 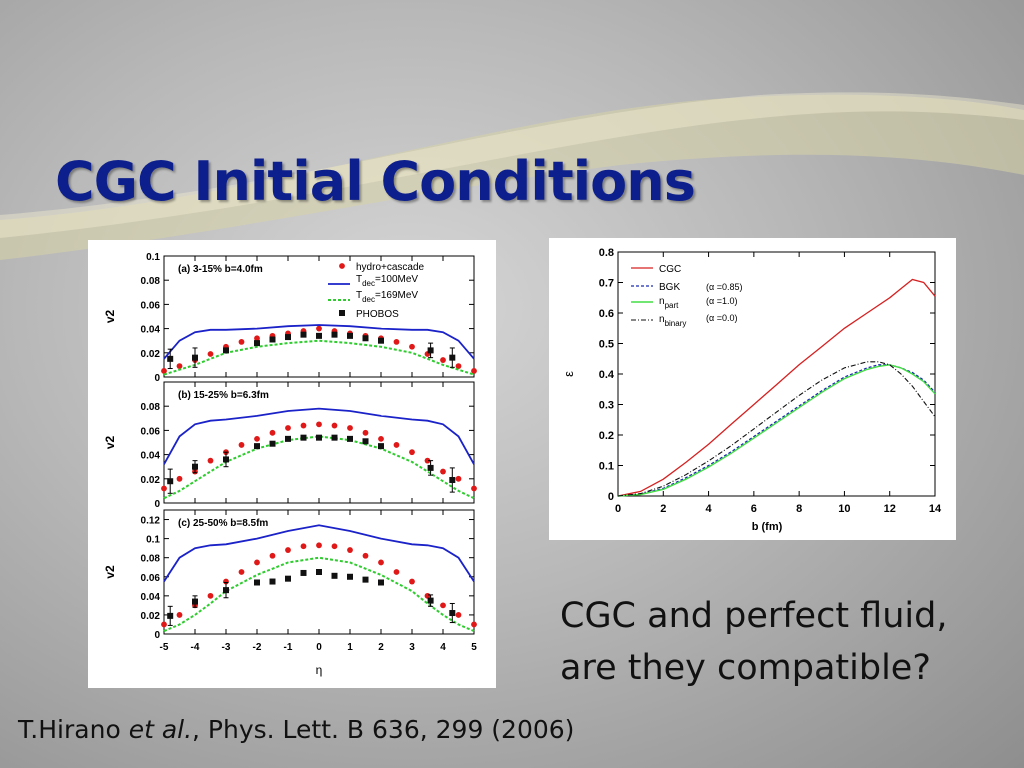 I want to click on y-tick-label: 0.7, so click(x=606, y=284).